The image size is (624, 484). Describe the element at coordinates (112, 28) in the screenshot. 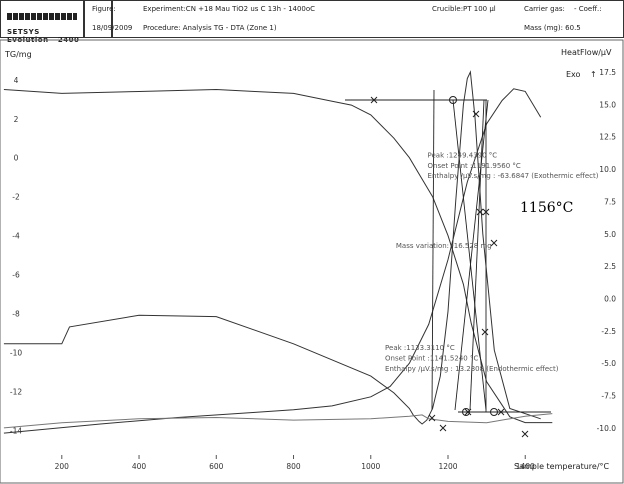

I see `date-text: 18/09/2009` at that location.